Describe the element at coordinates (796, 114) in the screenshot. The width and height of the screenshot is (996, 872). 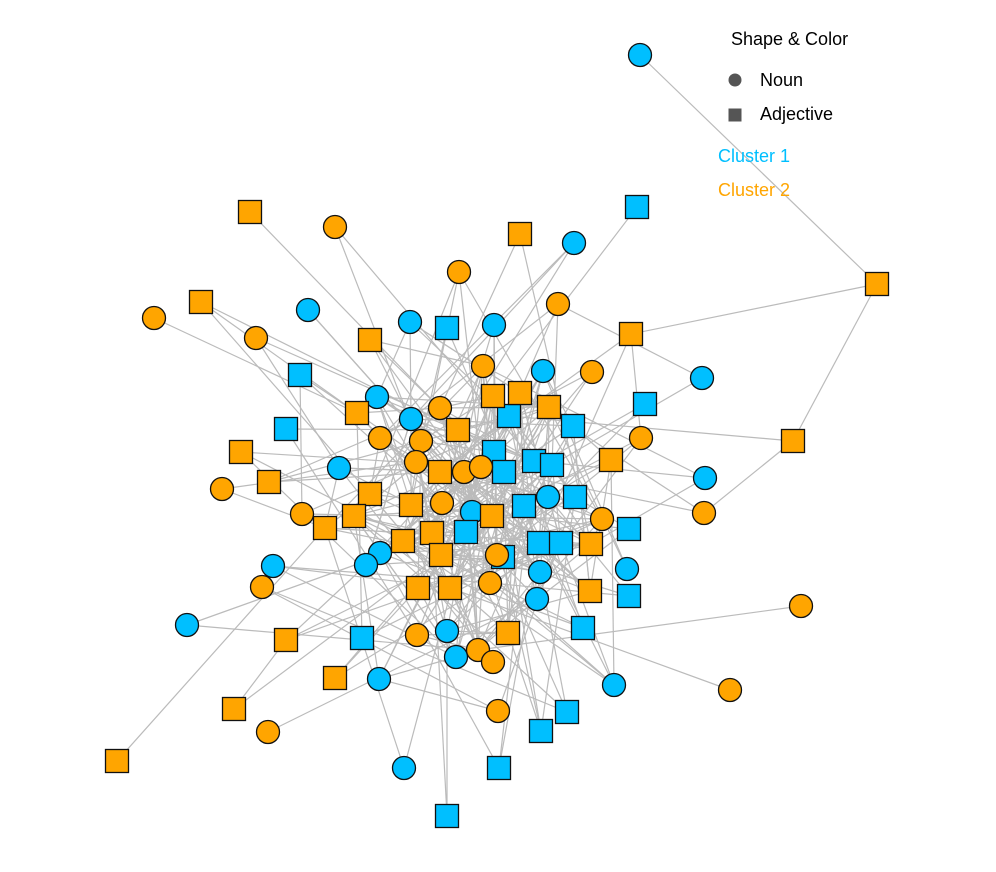
I see `legend-shape-label: Adjective` at that location.